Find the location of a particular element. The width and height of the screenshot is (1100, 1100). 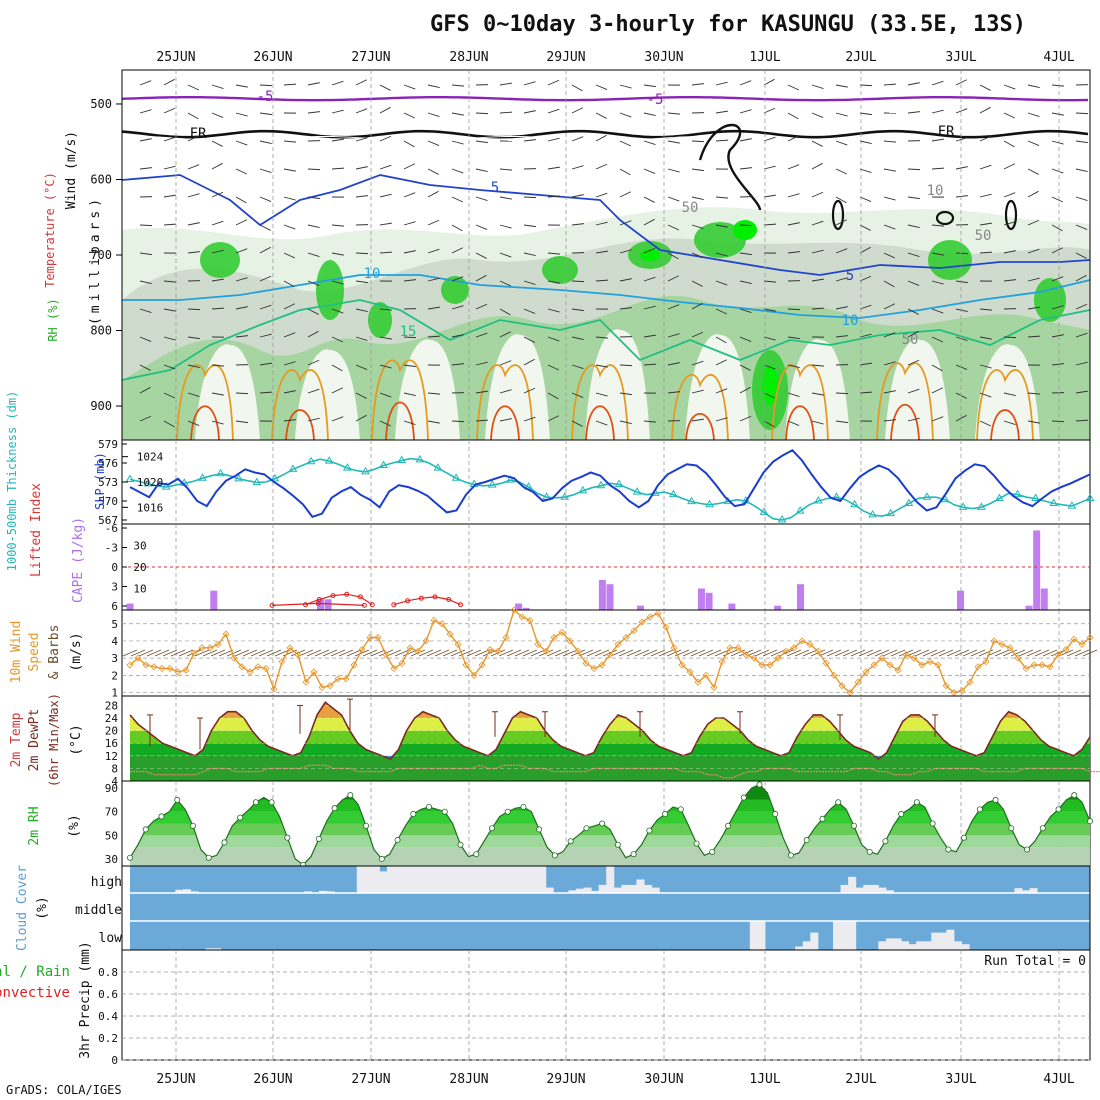

contour-label: 15 is located at coordinates (408, 332).